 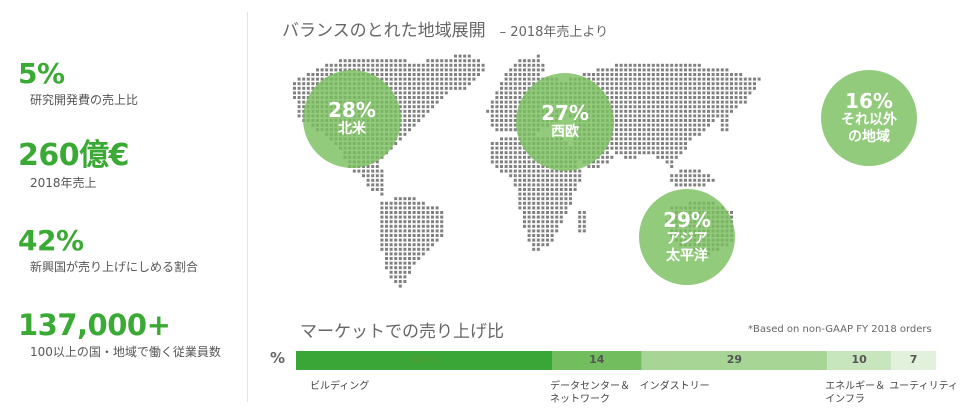 What do you see at coordinates (565, 122) in the screenshot?
I see `bubble-western-europe: 27% 西欧` at bounding box center [565, 122].